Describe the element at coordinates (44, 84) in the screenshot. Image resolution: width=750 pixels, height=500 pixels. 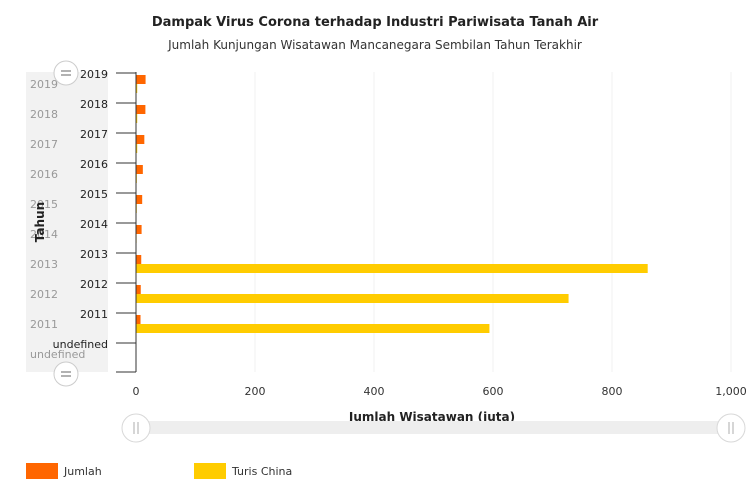
I see `navigator-label: 2019` at that location.